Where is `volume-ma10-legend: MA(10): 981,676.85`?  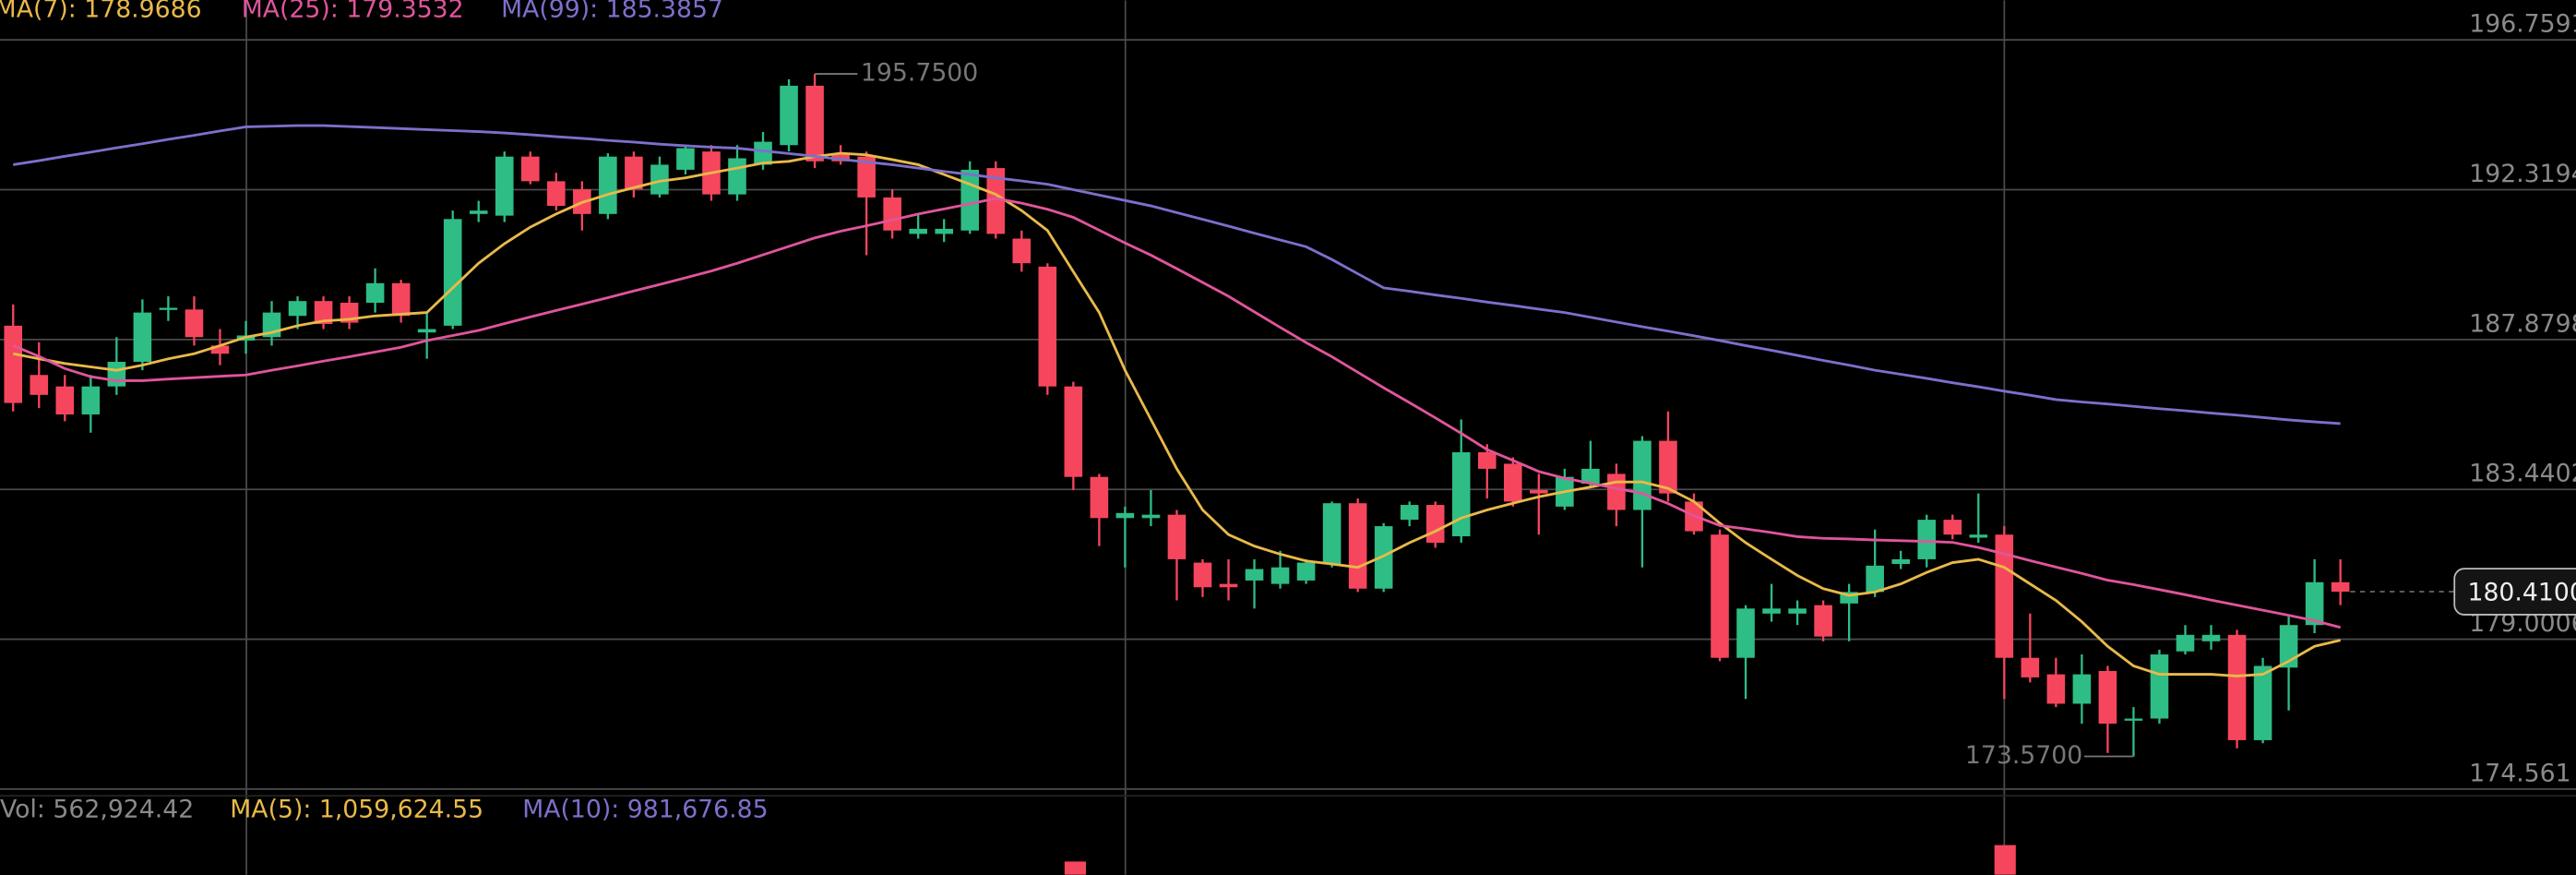
volume-ma10-legend: MA(10): 981,676.85 is located at coordinates (645, 810).